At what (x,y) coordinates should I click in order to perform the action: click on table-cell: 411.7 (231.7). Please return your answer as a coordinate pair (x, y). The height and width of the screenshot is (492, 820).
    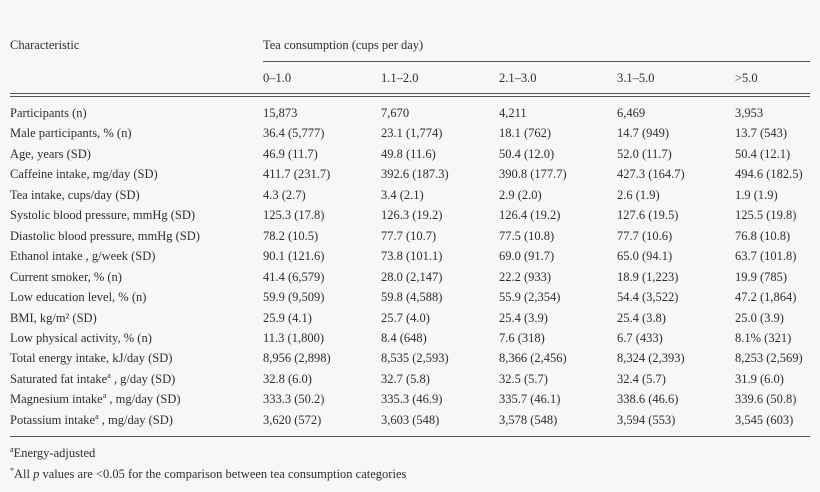
    Looking at the image, I should click on (297, 174).